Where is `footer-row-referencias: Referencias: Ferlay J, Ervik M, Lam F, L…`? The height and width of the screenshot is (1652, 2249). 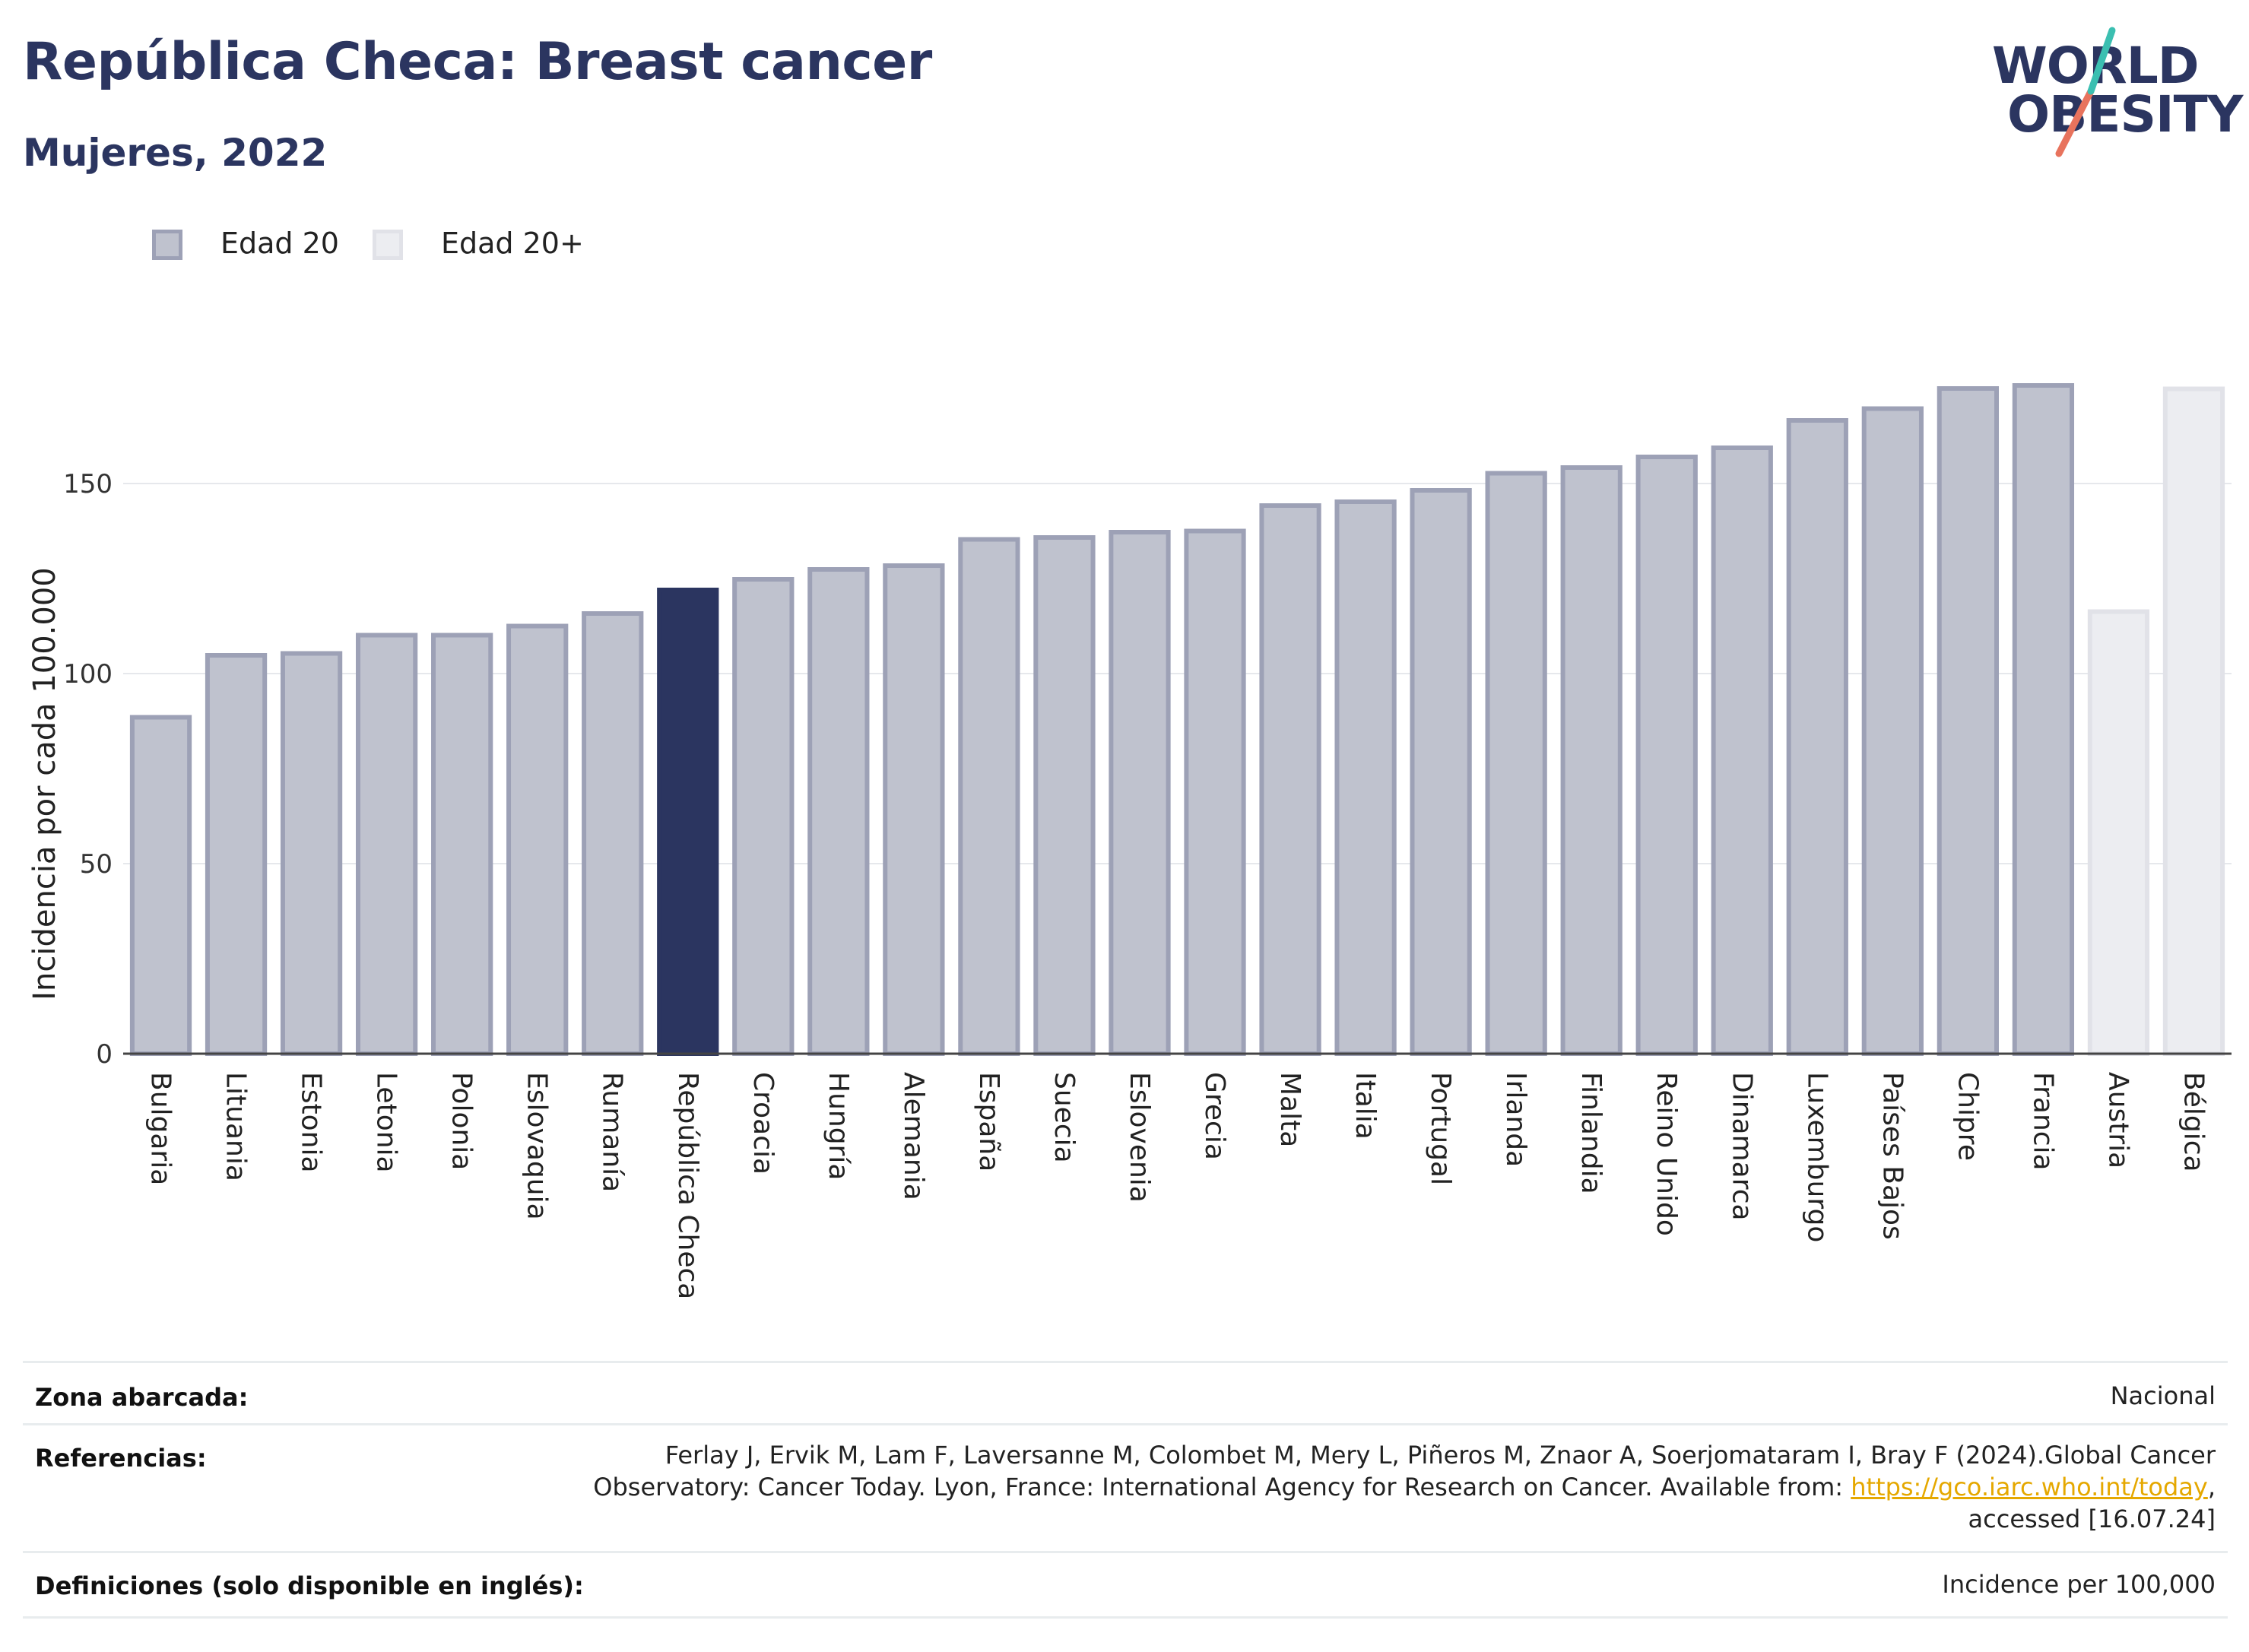 footer-row-referencias: Referencias: Ferlay J, Ervik M, Lam F, L… is located at coordinates (1125, 1487).